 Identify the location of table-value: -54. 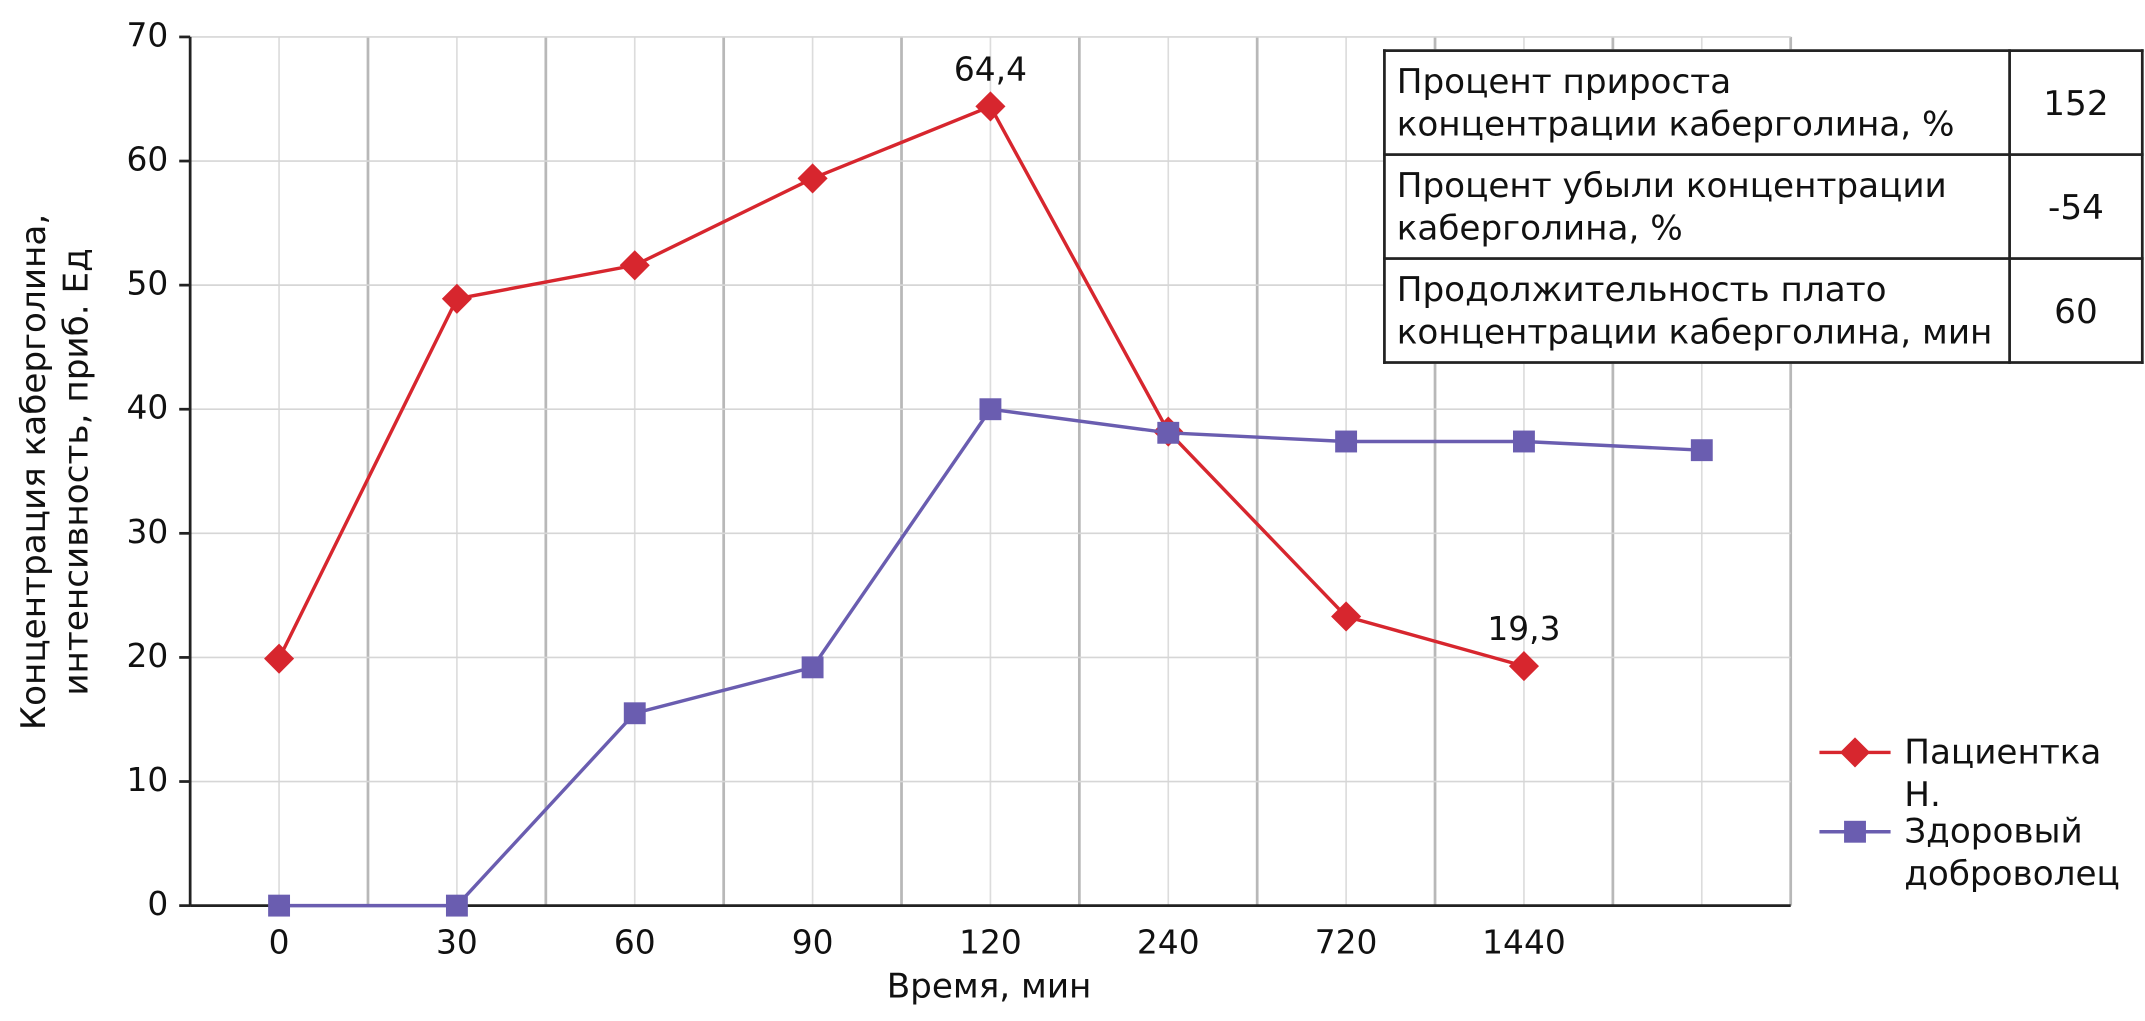
(2076, 206).